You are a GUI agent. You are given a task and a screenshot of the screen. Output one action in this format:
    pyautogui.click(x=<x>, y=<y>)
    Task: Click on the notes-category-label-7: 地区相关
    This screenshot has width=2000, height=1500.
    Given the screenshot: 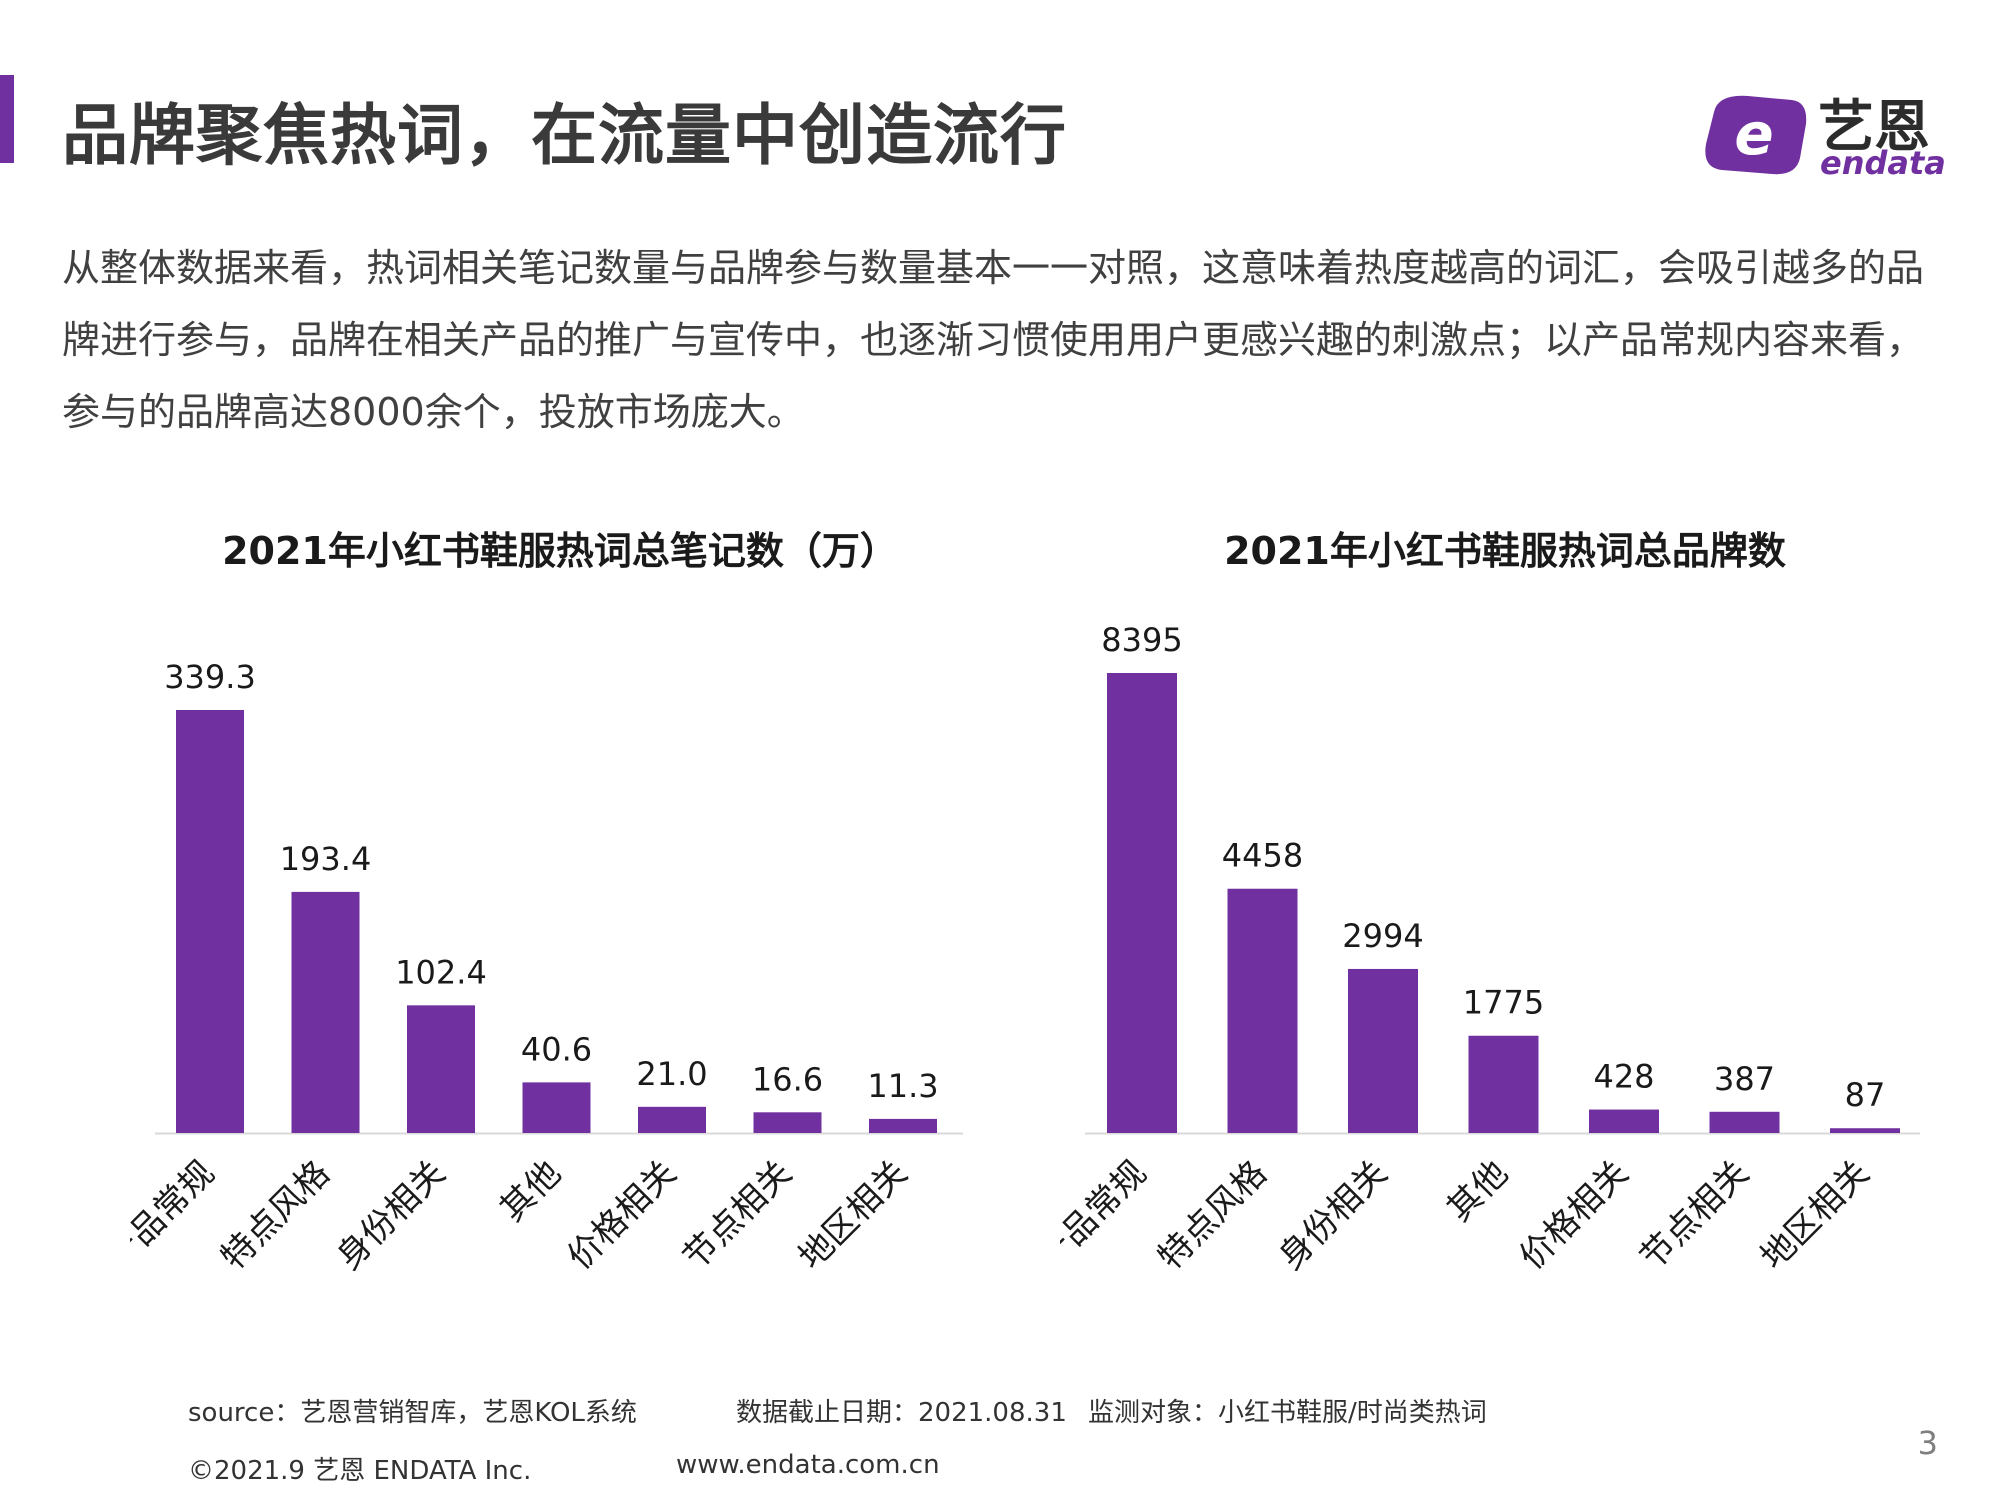 What is the action you would take?
    pyautogui.click(x=853, y=1215)
    